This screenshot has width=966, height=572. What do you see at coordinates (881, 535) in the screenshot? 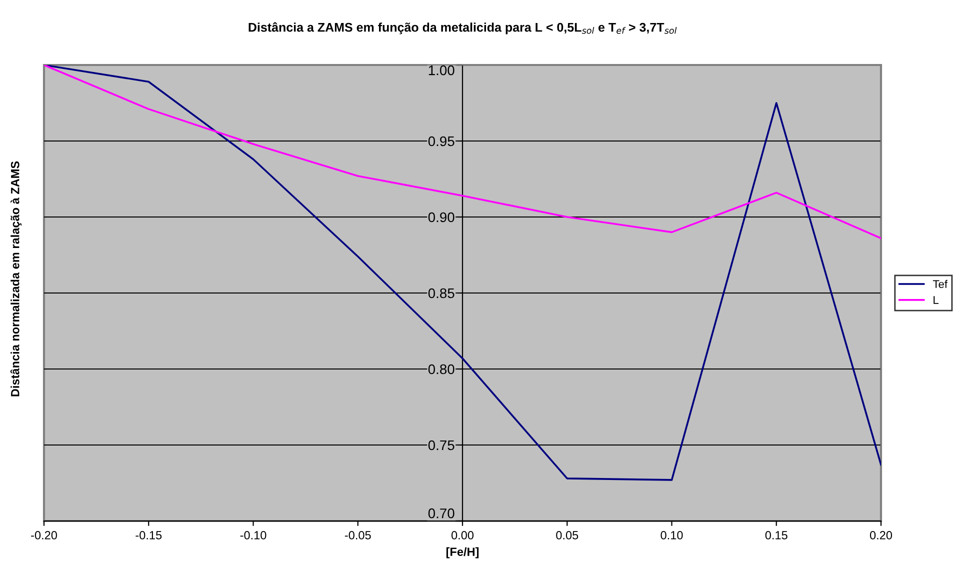
I see `x-tick-label: 0.20` at bounding box center [881, 535].